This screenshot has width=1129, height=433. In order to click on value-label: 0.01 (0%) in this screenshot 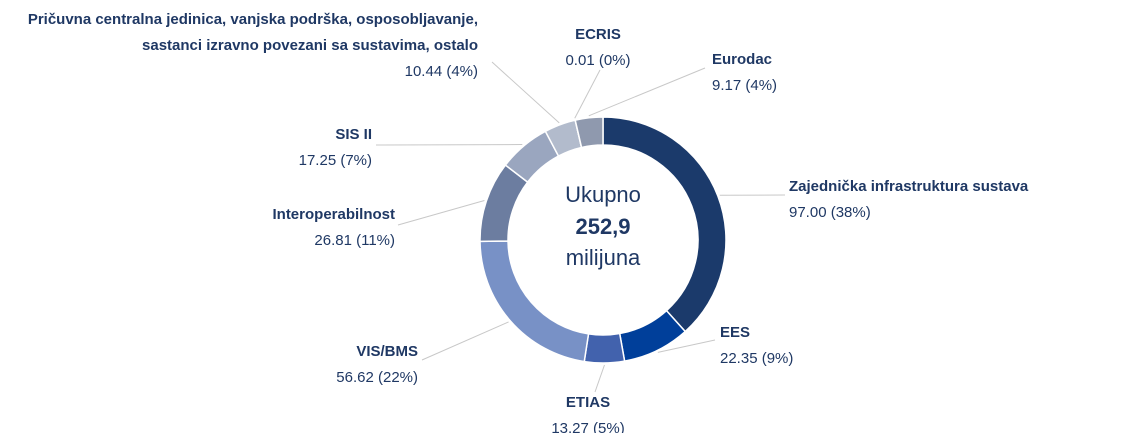, I will do `click(598, 60)`.